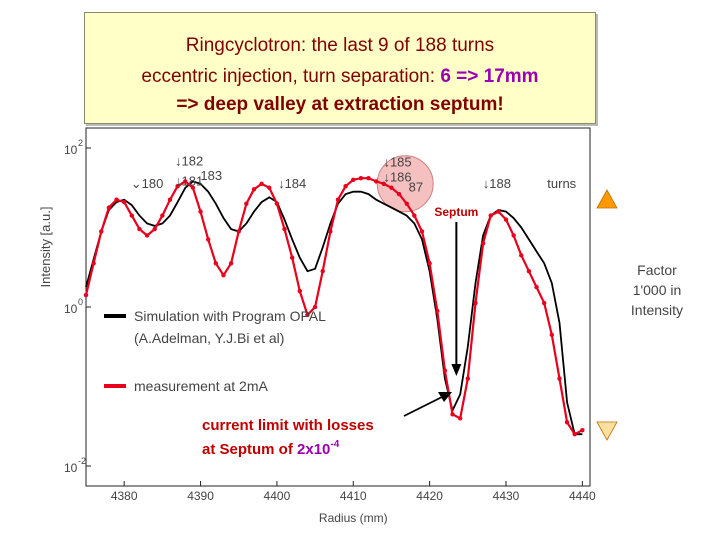 Image resolution: width=720 pixels, height=540 pixels. I want to click on turn-separation-highlight: 6 => 17mm, so click(489, 76).